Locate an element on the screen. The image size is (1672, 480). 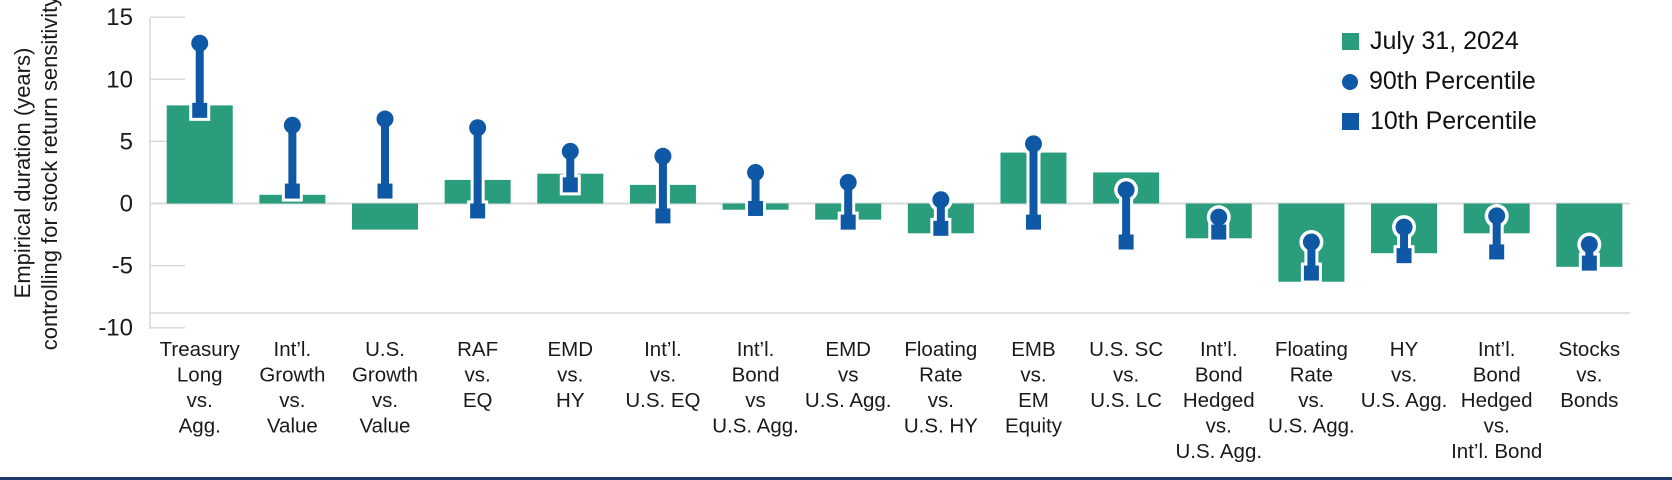
category-label-11: Int’l. Bond Hedged vs. U.S. Agg. is located at coordinates (1218, 400).